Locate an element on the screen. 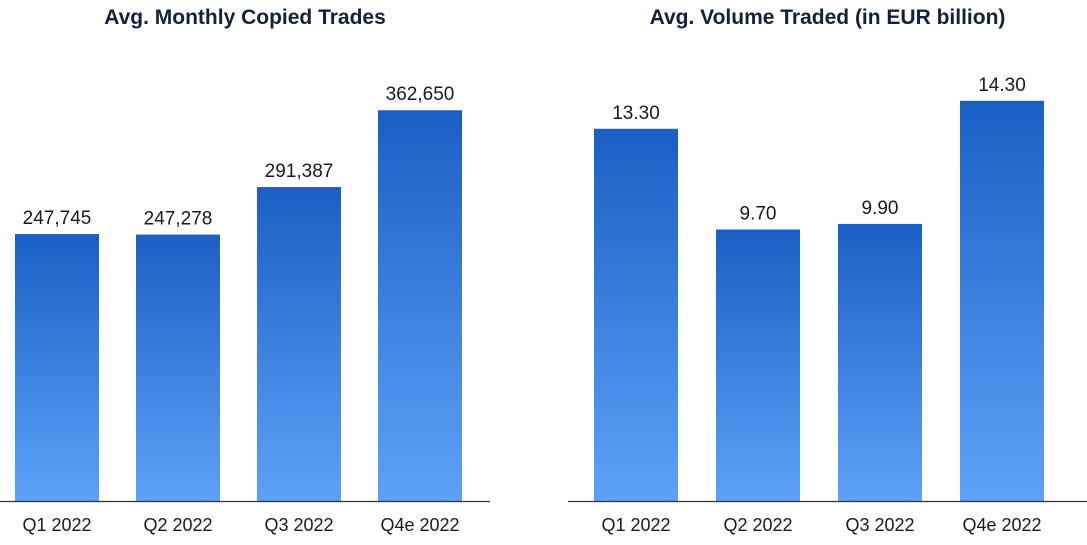  chart-title: Avg. Volume Traded (in EUR billion) is located at coordinates (827, 17).